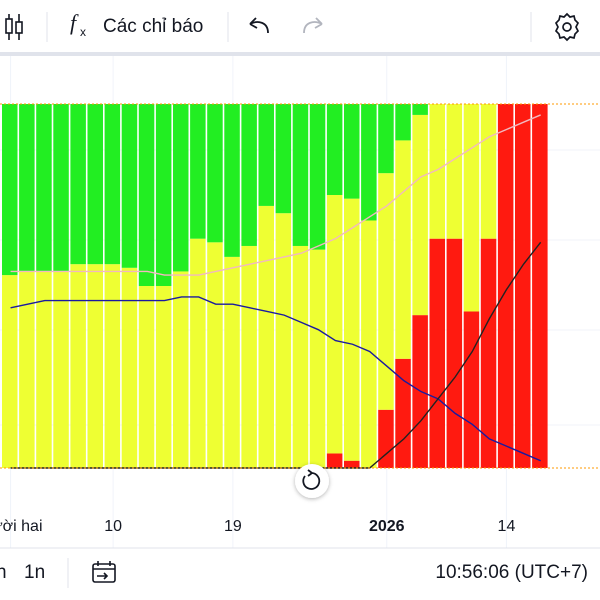 This screenshot has width=600, height=600. What do you see at coordinates (21, 526) in the screenshot?
I see `x-tick-label: Mười hai` at bounding box center [21, 526].